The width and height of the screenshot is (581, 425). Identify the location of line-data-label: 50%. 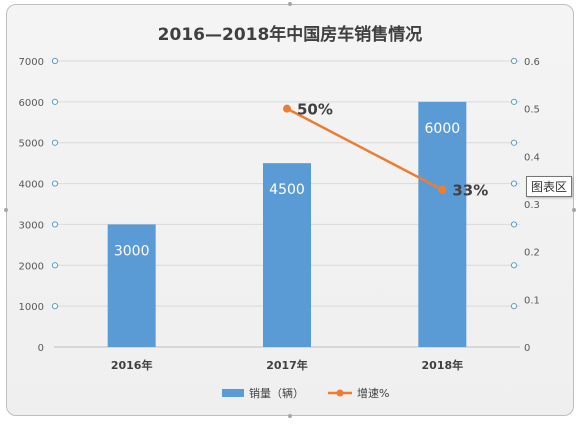
(315, 110).